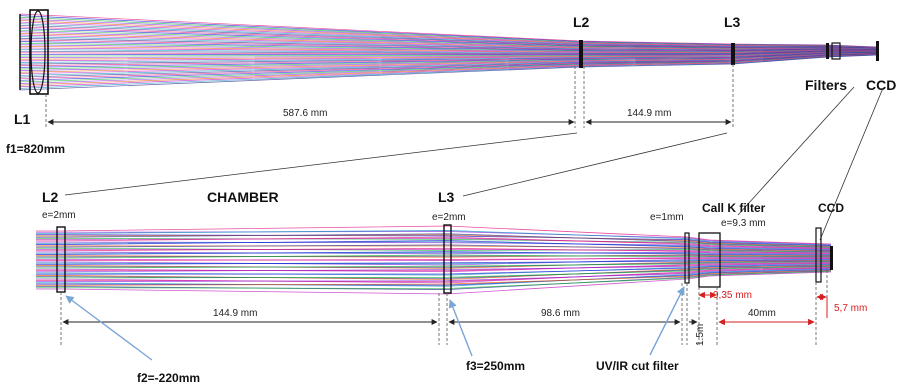 This screenshot has height=390, width=897. I want to click on lens-l3-bottom, so click(447, 259).